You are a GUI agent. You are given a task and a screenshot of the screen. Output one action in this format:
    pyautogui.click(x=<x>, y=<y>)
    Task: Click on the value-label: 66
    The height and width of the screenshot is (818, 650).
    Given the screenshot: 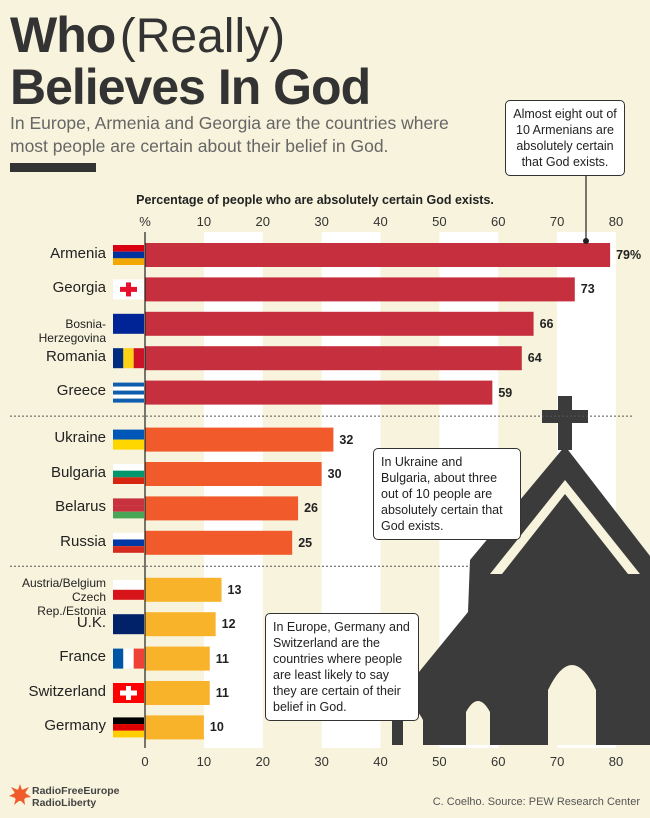 What is the action you would take?
    pyautogui.click(x=546, y=323)
    